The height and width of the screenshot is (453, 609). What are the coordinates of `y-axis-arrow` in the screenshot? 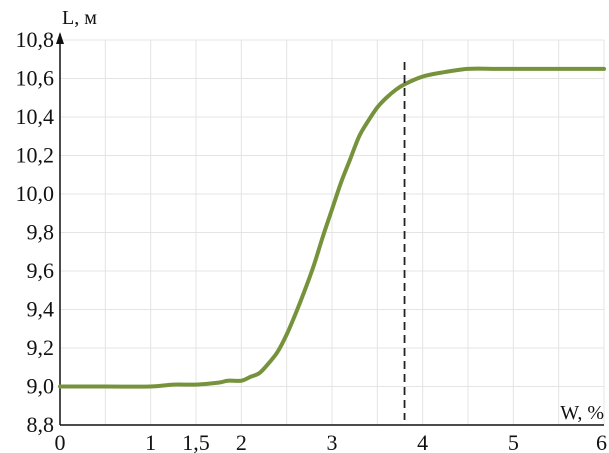 It's located at (60, 38).